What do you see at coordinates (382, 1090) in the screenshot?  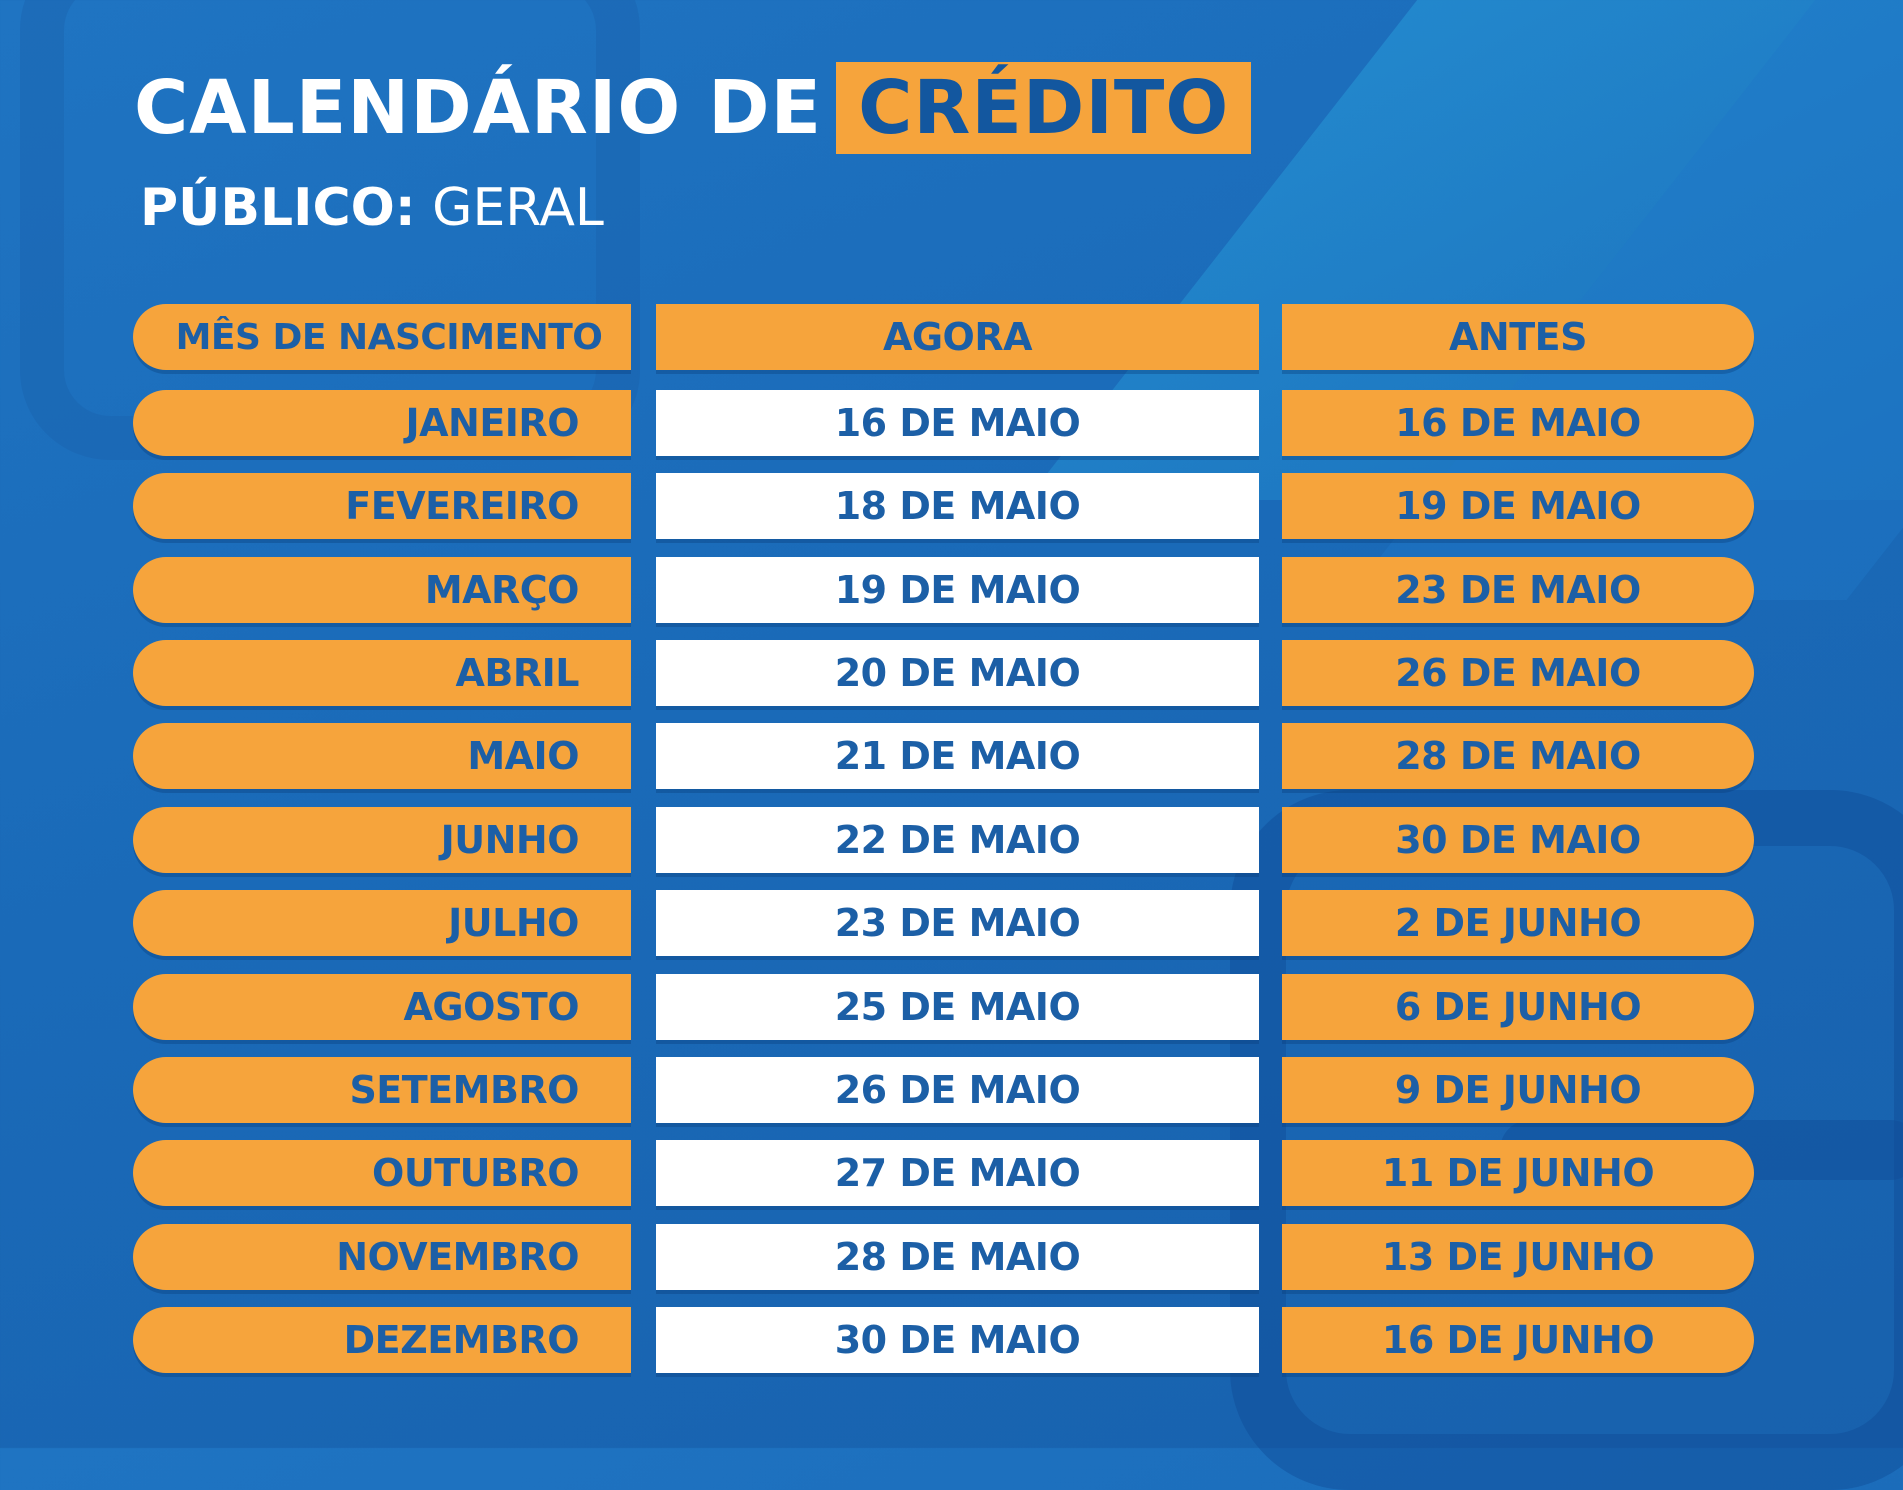 I see `birth-month-cell: SETEMBRO` at bounding box center [382, 1090].